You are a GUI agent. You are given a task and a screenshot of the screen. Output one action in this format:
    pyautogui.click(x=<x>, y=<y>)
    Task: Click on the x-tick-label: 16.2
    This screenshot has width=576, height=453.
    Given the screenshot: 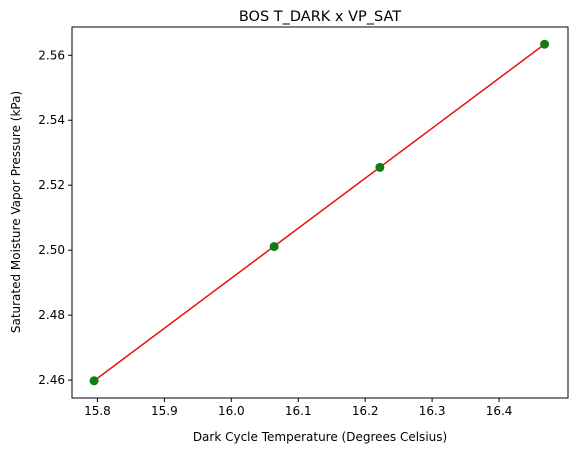 What is the action you would take?
    pyautogui.click(x=365, y=411)
    